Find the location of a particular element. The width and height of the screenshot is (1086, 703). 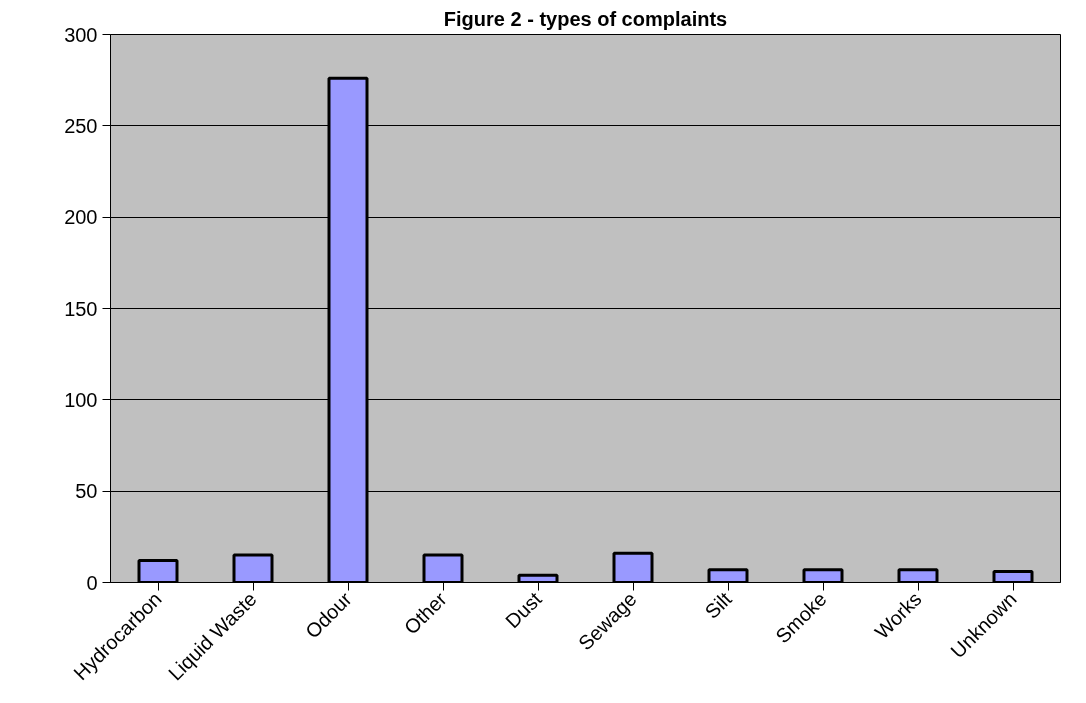

y-tick-label: 150 is located at coordinates (81, 308).